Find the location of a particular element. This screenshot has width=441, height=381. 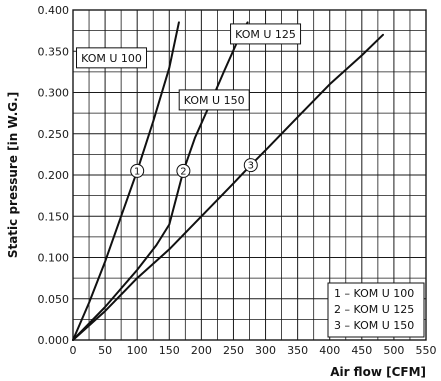

legend-box is located at coordinates (376, 310).